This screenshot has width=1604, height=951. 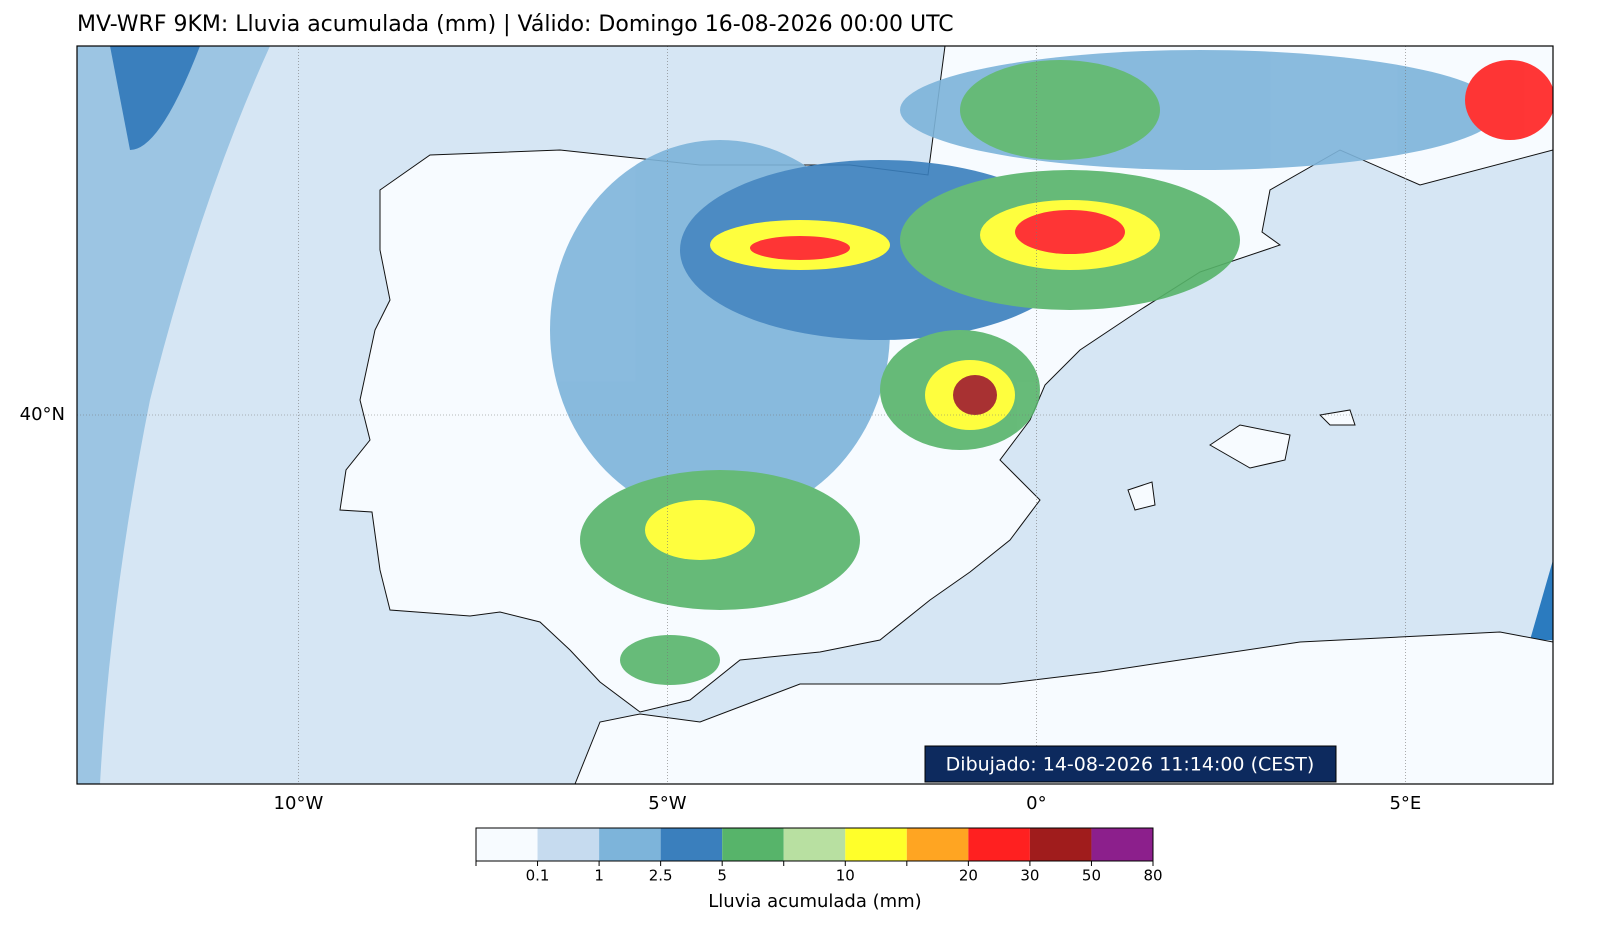 I want to click on colorbar-tick-label: 10, so click(x=845, y=876).